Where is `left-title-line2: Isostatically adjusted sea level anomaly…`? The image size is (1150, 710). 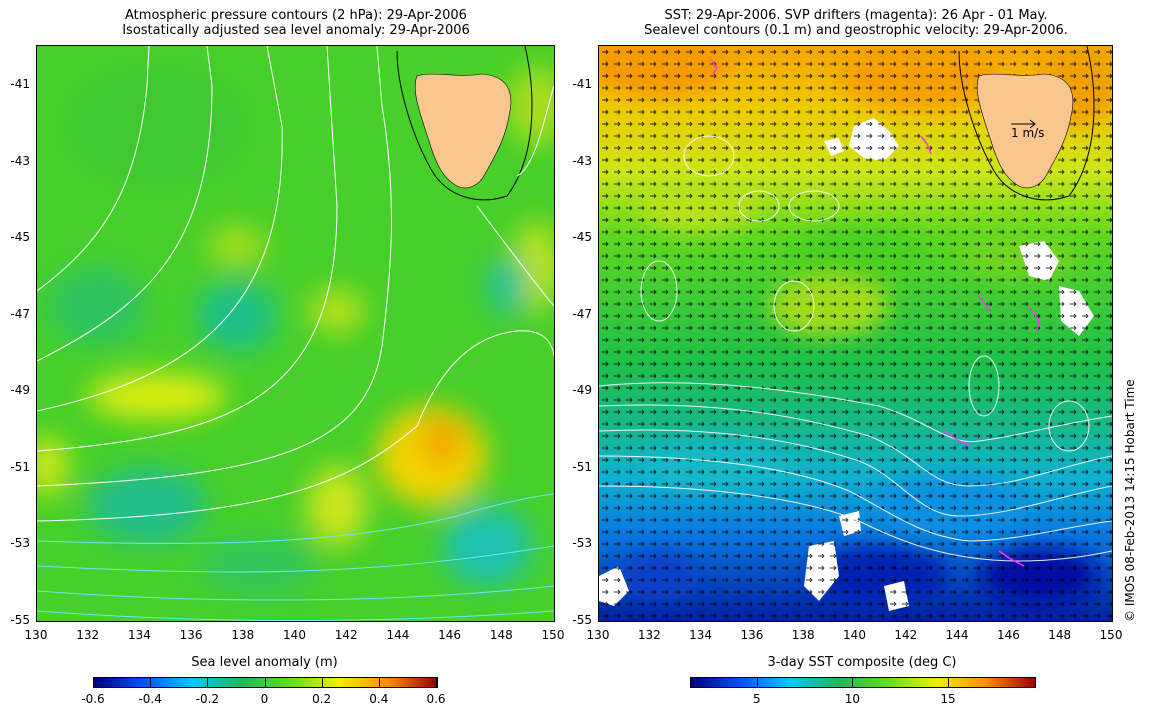 left-title-line2: Isostatically adjusted sea level anomaly… is located at coordinates (296, 30).